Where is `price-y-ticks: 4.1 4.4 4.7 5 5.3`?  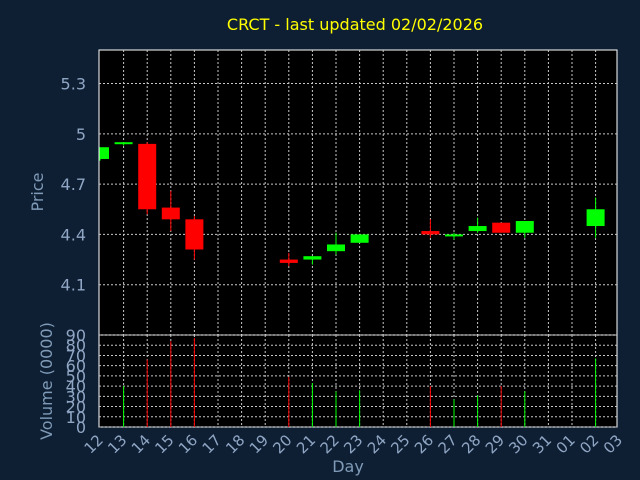 price-y-ticks: 4.1 4.4 4.7 5 5.3 is located at coordinates (73, 185).